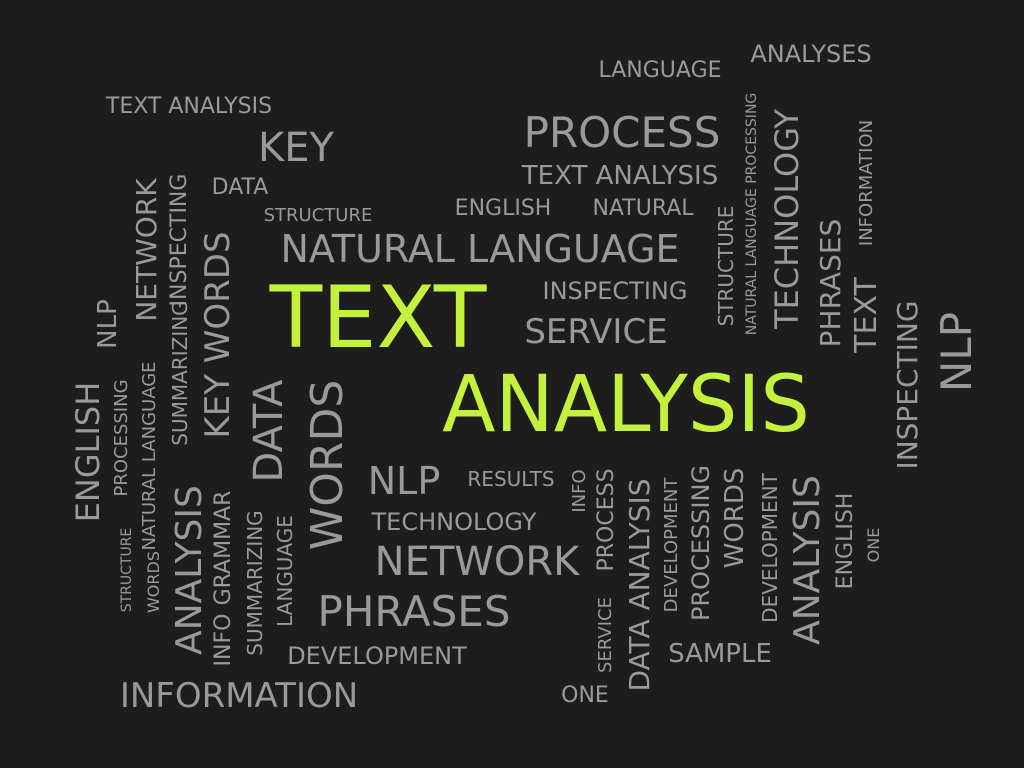  Describe the element at coordinates (511, 479) in the screenshot. I see `word-results: RESULTS` at that location.